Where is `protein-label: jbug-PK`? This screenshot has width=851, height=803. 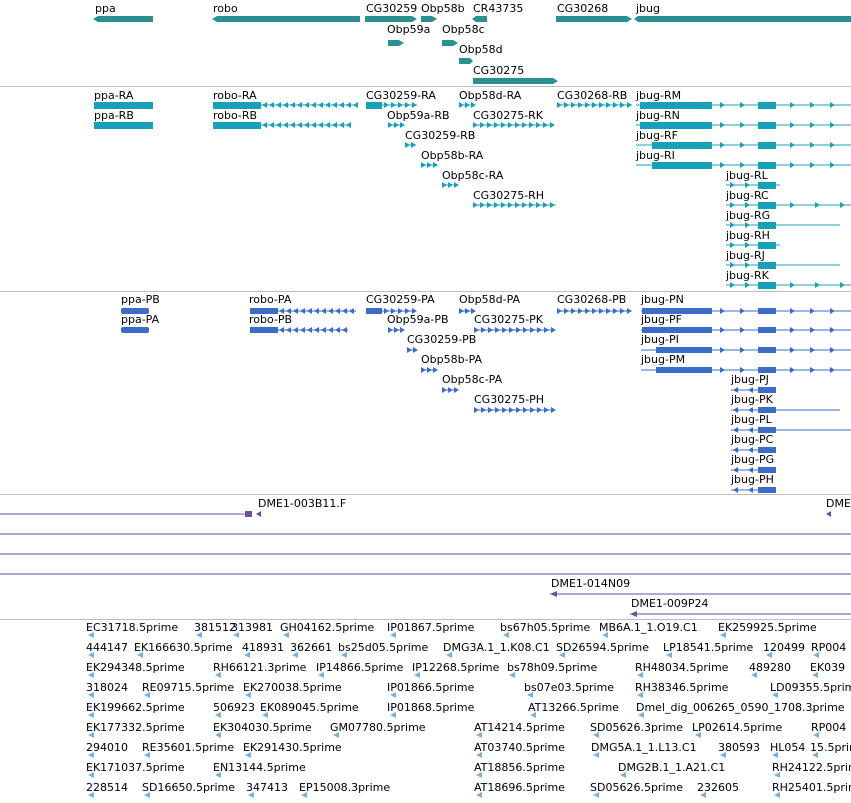 protein-label: jbug-PK is located at coordinates (752, 399).